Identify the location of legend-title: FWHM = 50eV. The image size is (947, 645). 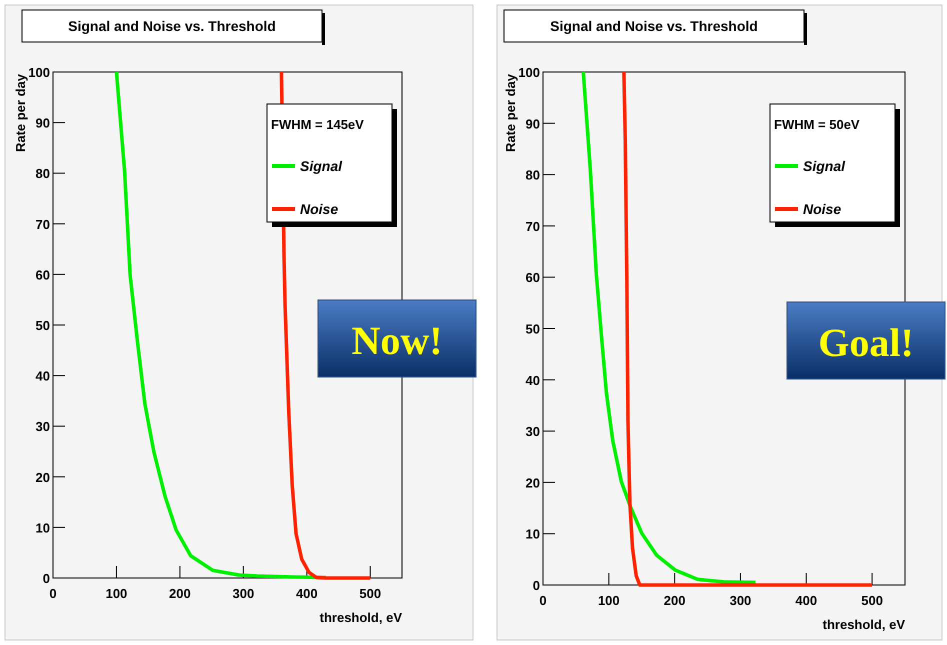
(817, 124).